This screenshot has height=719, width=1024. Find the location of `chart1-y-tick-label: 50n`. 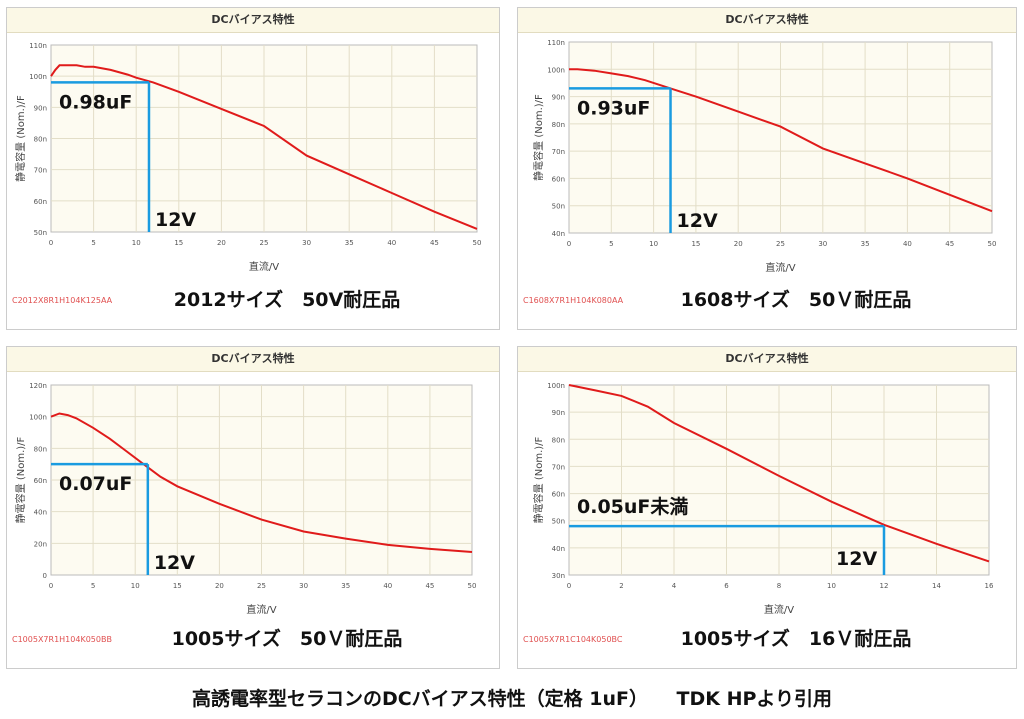

chart1-y-tick-label: 50n is located at coordinates (40, 233).